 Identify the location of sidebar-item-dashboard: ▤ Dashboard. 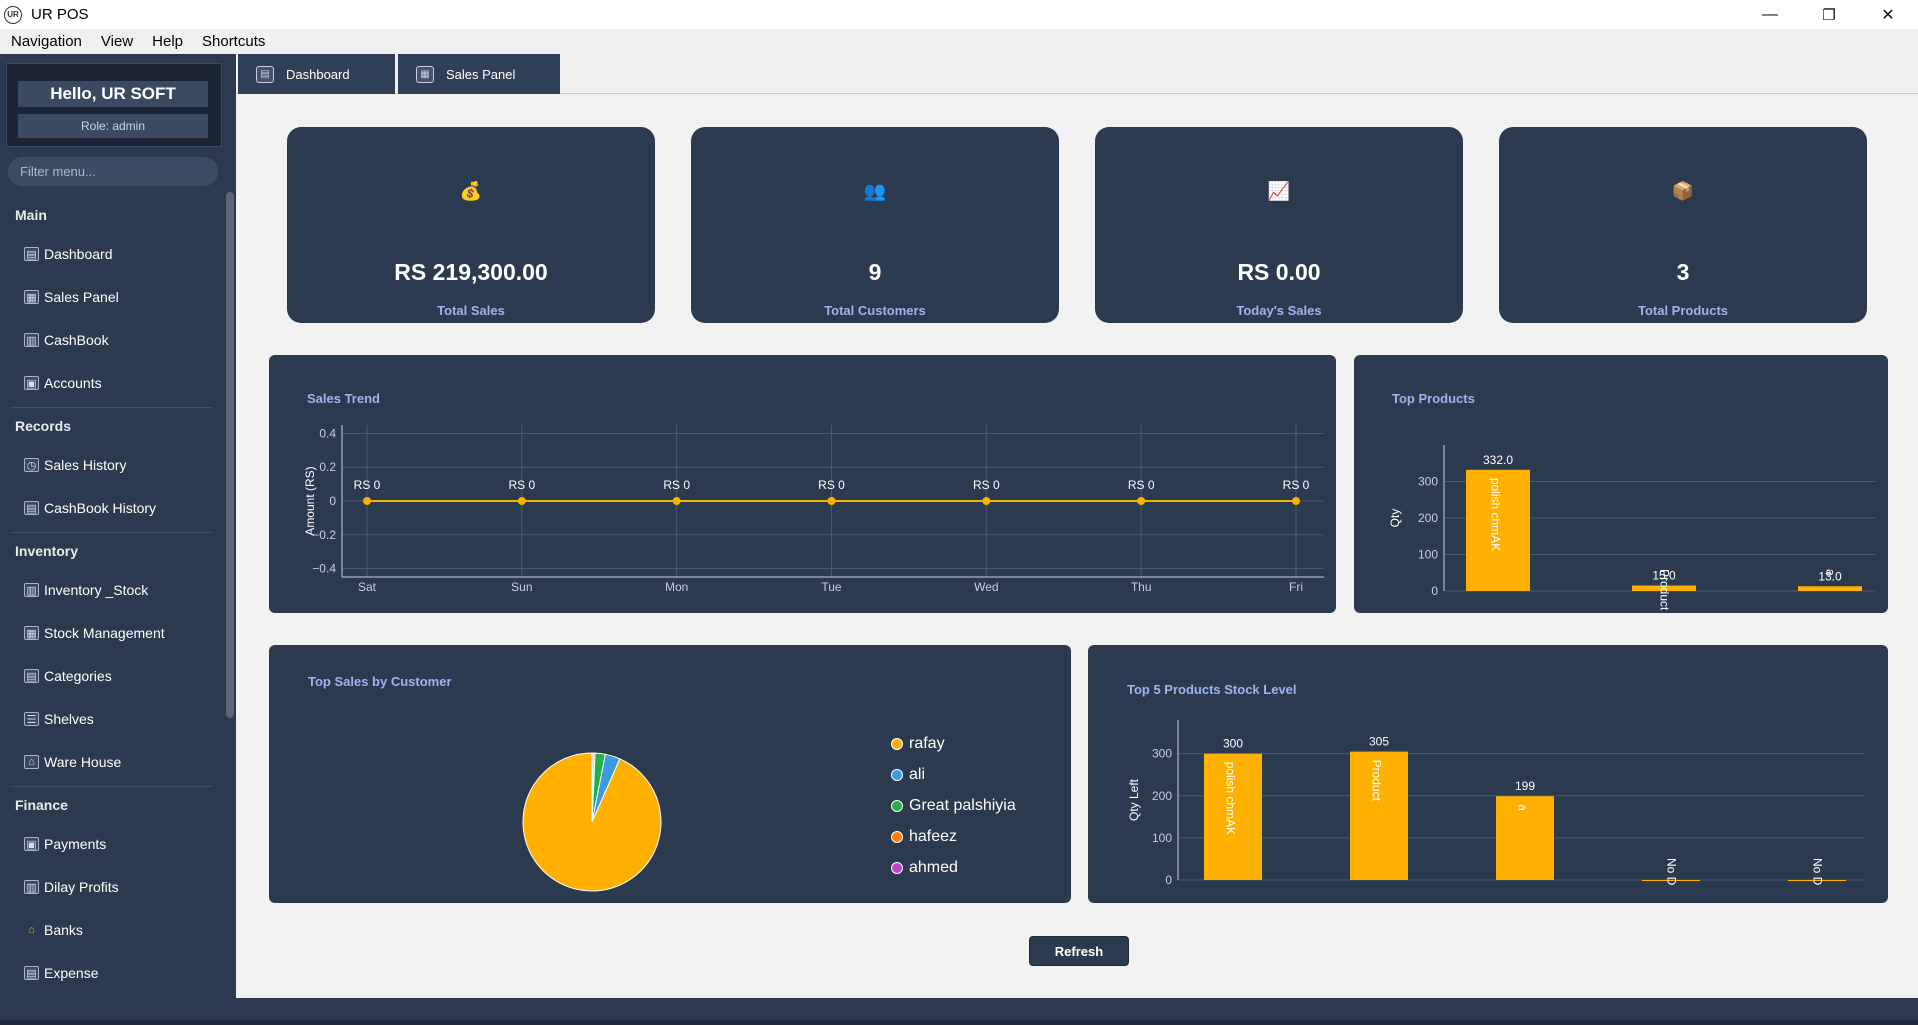
(119, 254).